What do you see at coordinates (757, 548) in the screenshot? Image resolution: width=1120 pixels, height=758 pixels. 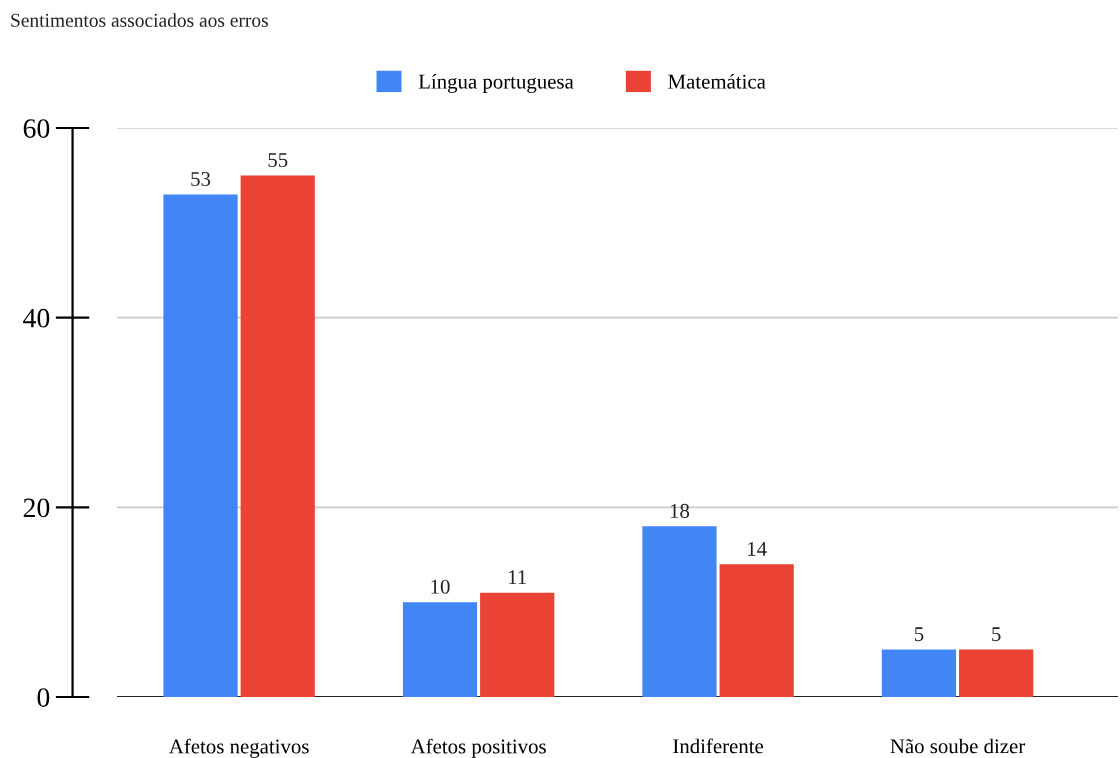 I see `data-label: 14` at bounding box center [757, 548].